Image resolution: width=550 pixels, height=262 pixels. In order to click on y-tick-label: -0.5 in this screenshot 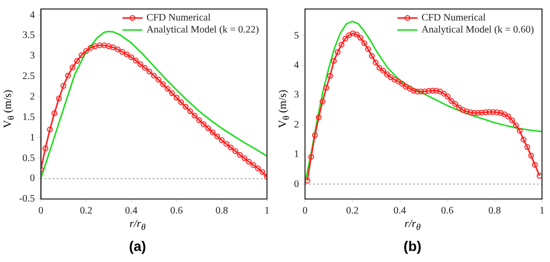, I will do `click(26, 199)`.